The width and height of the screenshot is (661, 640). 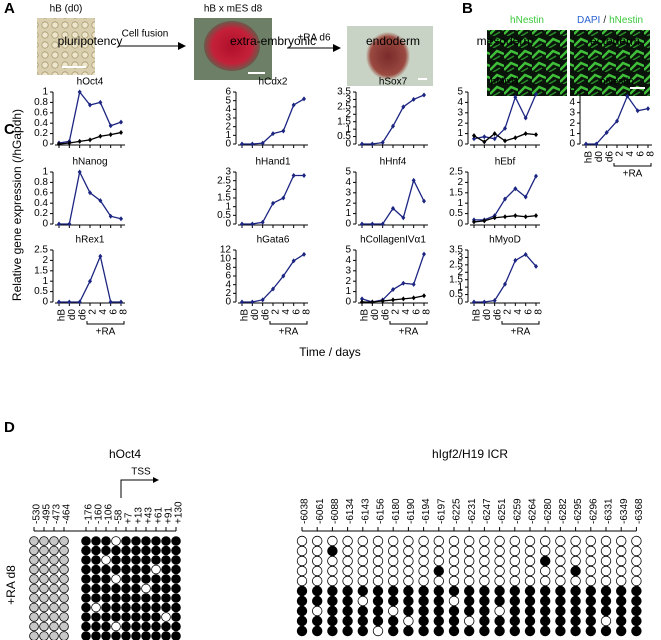 What do you see at coordinates (228, 144) in the screenshot?
I see `y-tick-label: 0` at bounding box center [228, 144].